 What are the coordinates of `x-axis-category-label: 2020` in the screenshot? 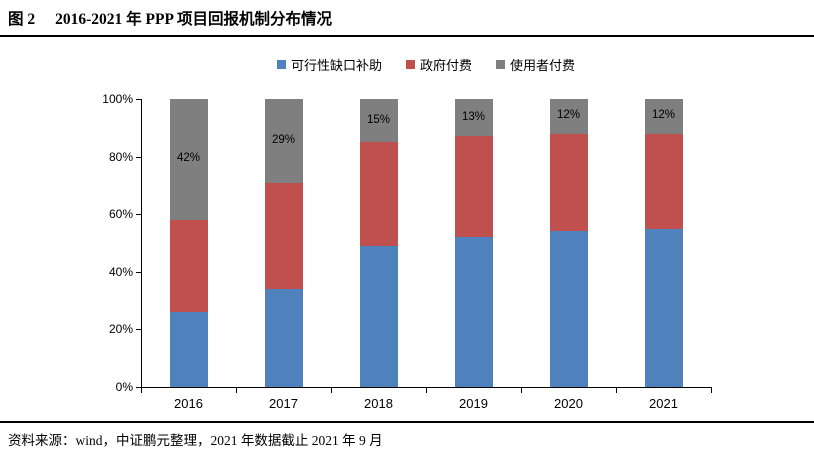 It's located at (568, 403).